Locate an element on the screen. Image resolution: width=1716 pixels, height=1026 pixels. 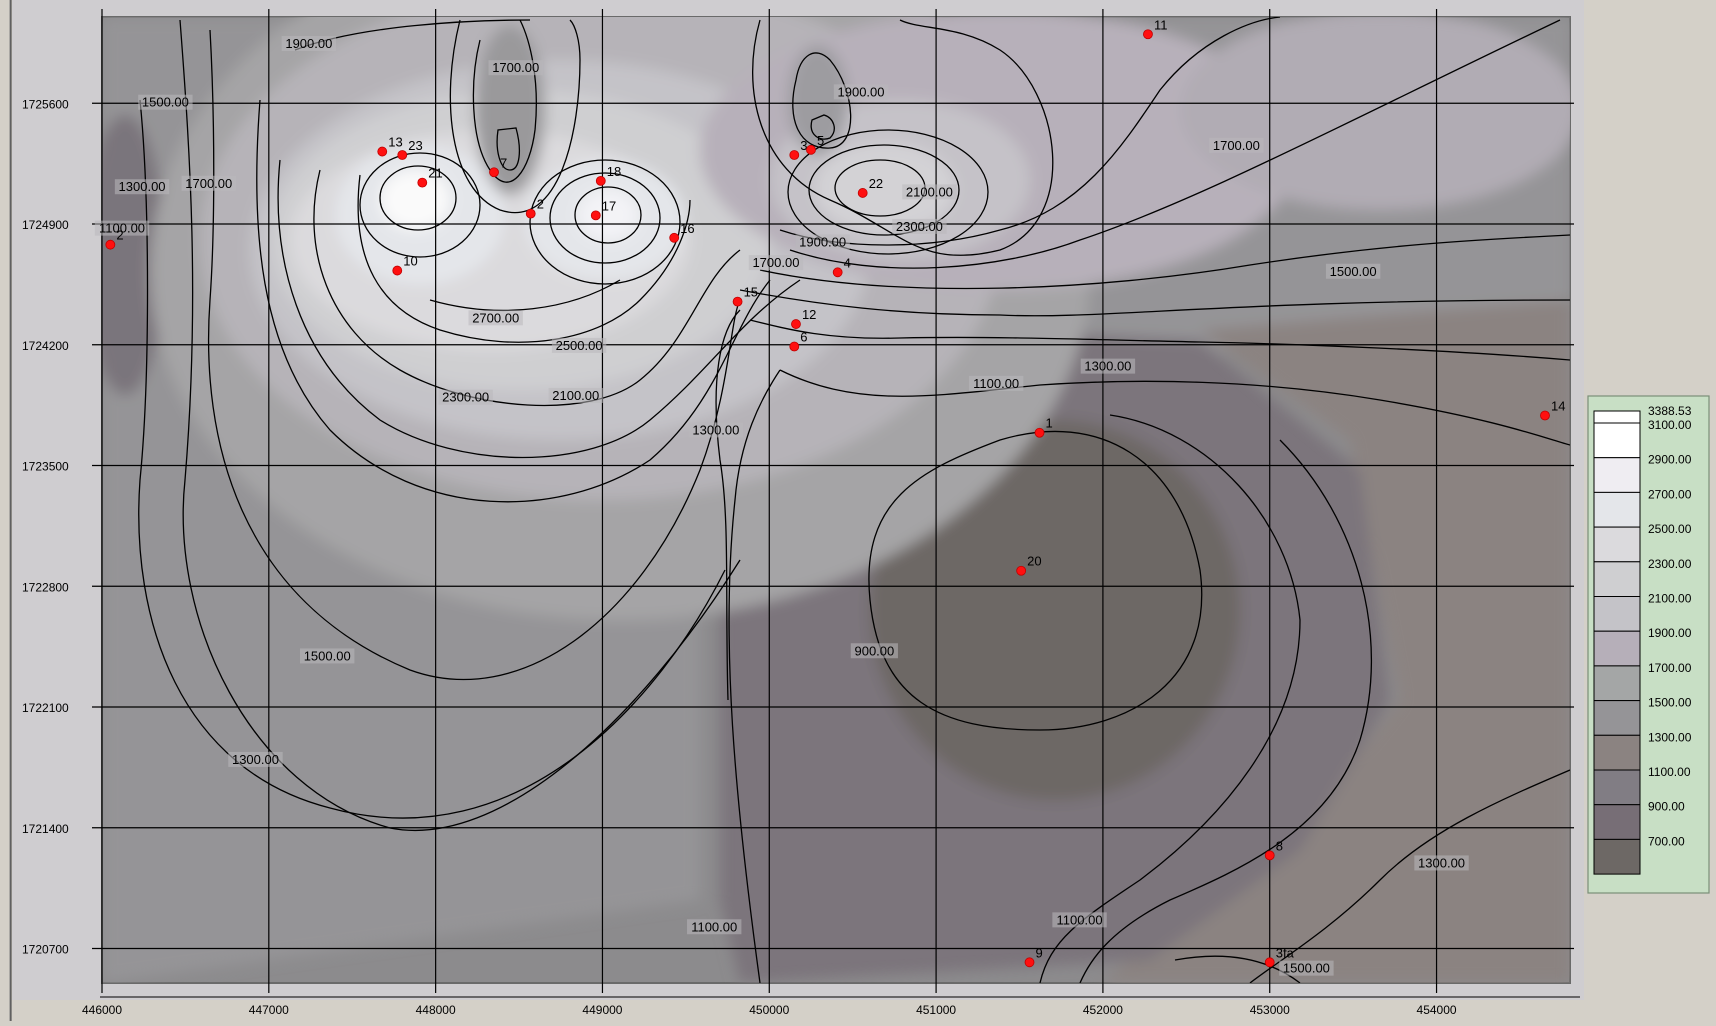
well-label: 9 is located at coordinates (1039, 952).